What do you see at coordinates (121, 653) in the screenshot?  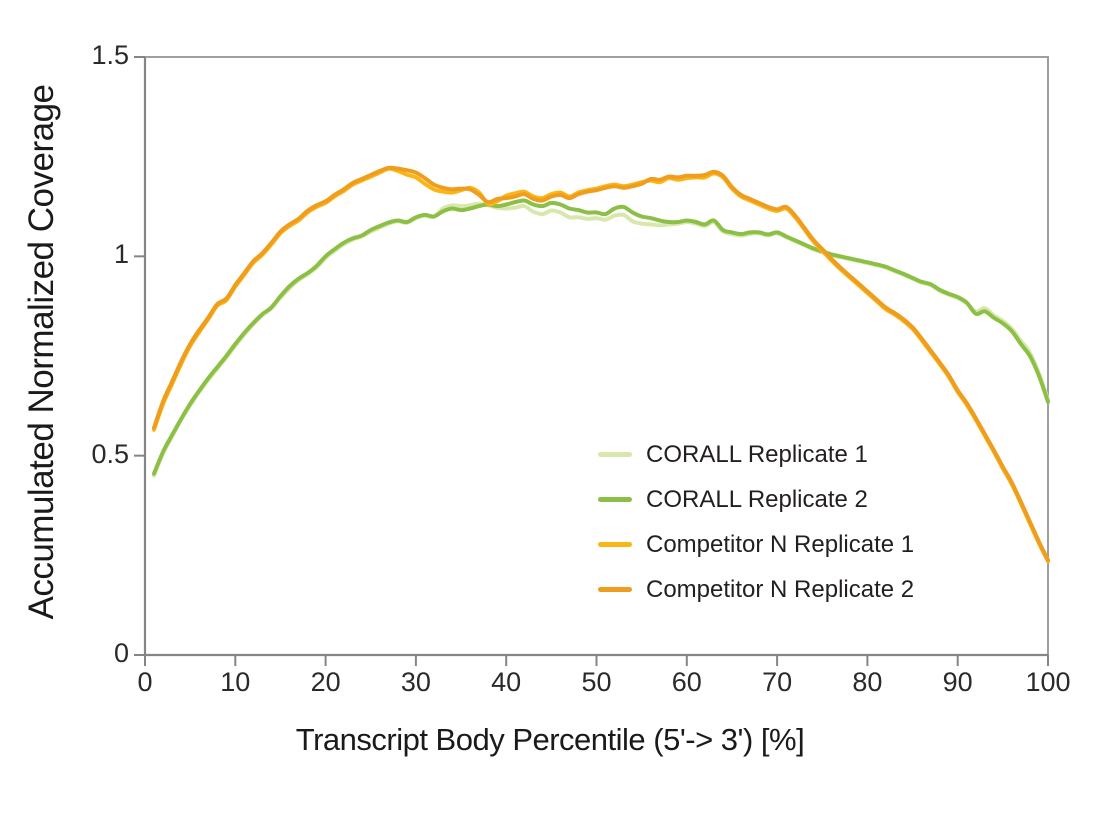 I see `y-tick-label: 0` at bounding box center [121, 653].